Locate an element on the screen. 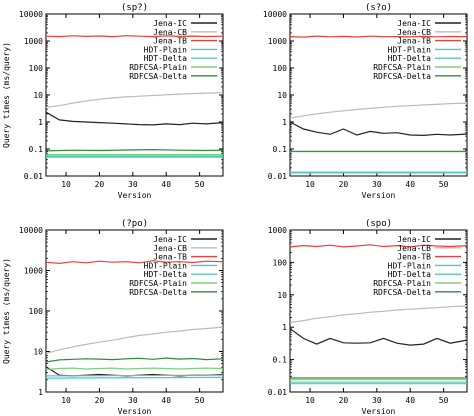 The height and width of the screenshot is (416, 474). series-line-rdfcsa-delta is located at coordinates (134, 360).